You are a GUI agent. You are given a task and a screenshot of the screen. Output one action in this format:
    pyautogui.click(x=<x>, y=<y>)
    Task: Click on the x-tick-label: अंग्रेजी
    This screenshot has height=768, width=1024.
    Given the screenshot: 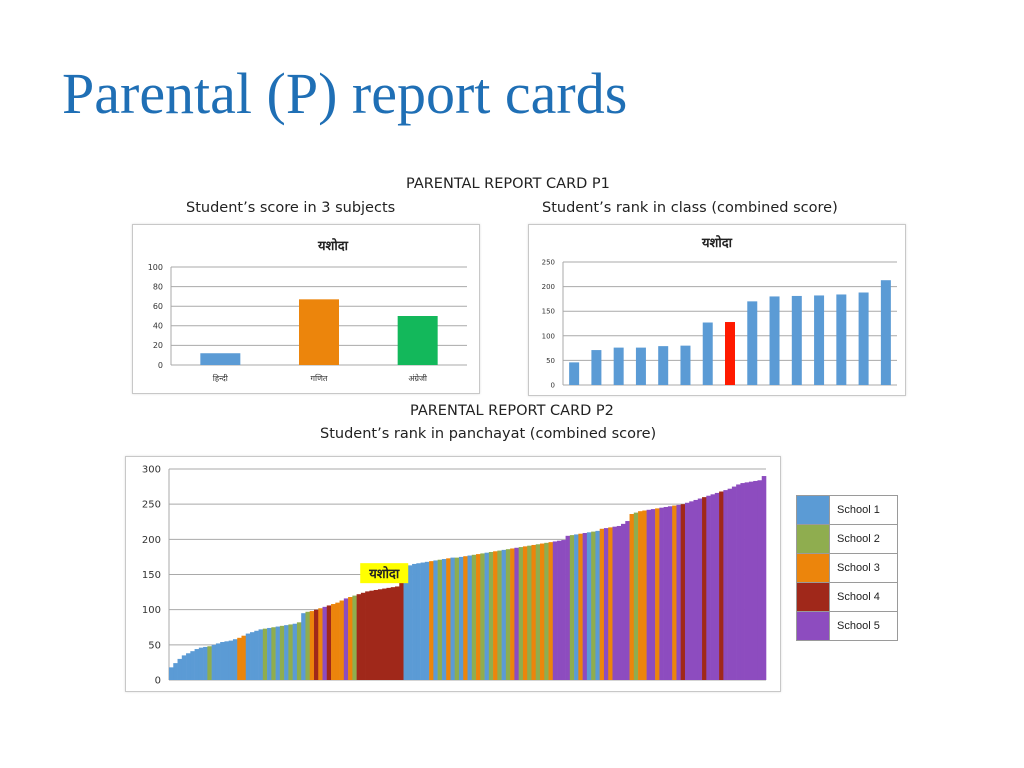 What is the action you would take?
    pyautogui.click(x=418, y=378)
    